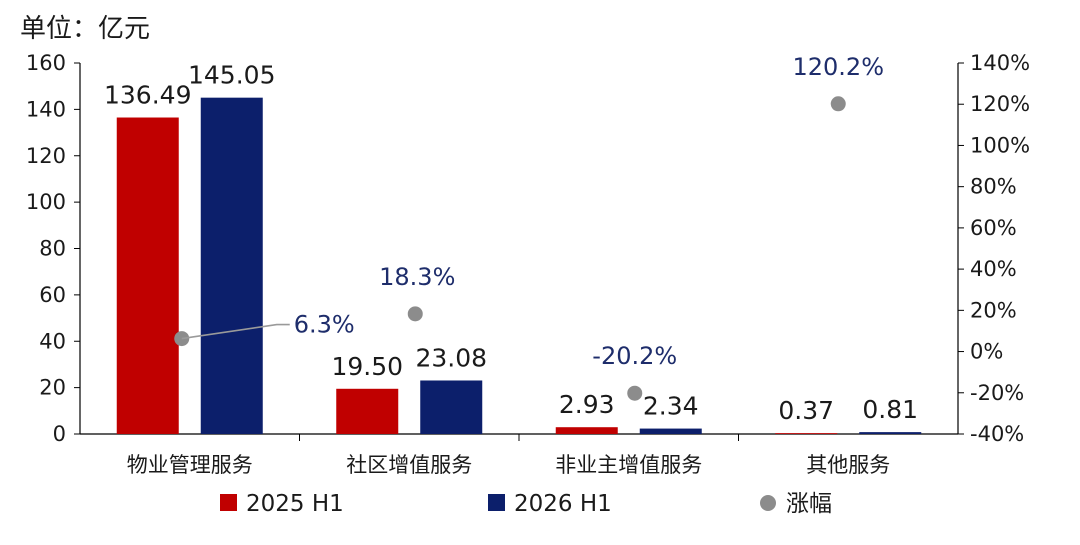 The image size is (1080, 545). I want to click on growth-value-label: 120.2%, so click(838, 67).